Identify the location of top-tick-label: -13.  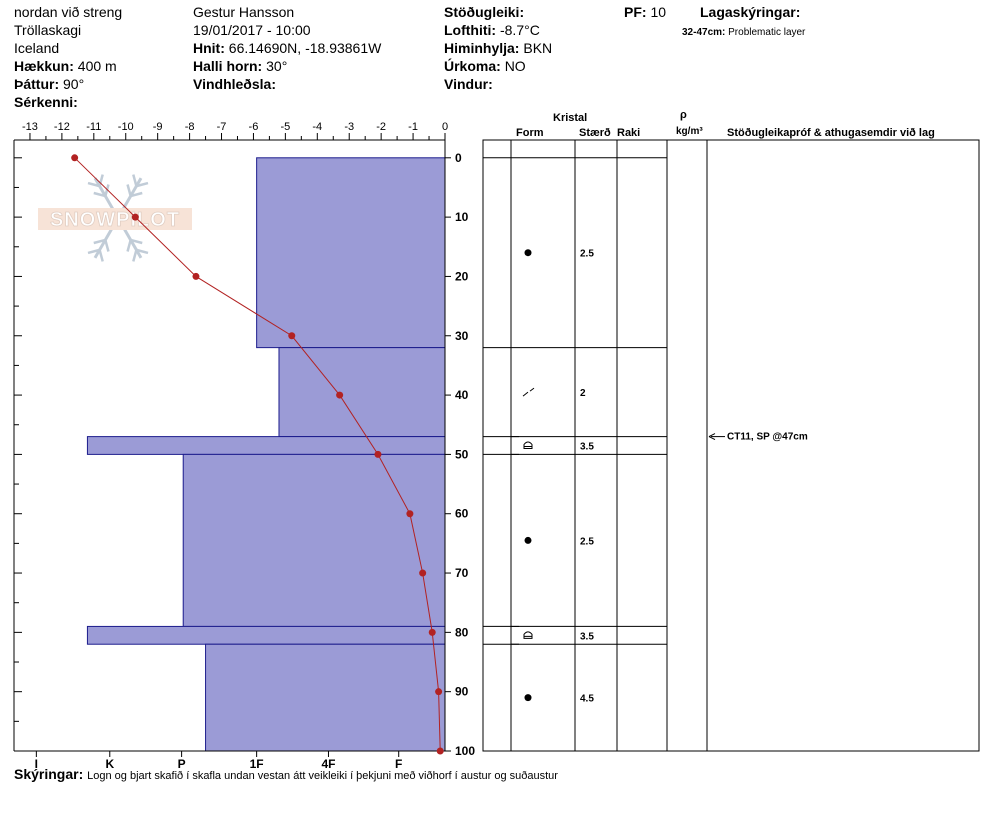
(30, 127).